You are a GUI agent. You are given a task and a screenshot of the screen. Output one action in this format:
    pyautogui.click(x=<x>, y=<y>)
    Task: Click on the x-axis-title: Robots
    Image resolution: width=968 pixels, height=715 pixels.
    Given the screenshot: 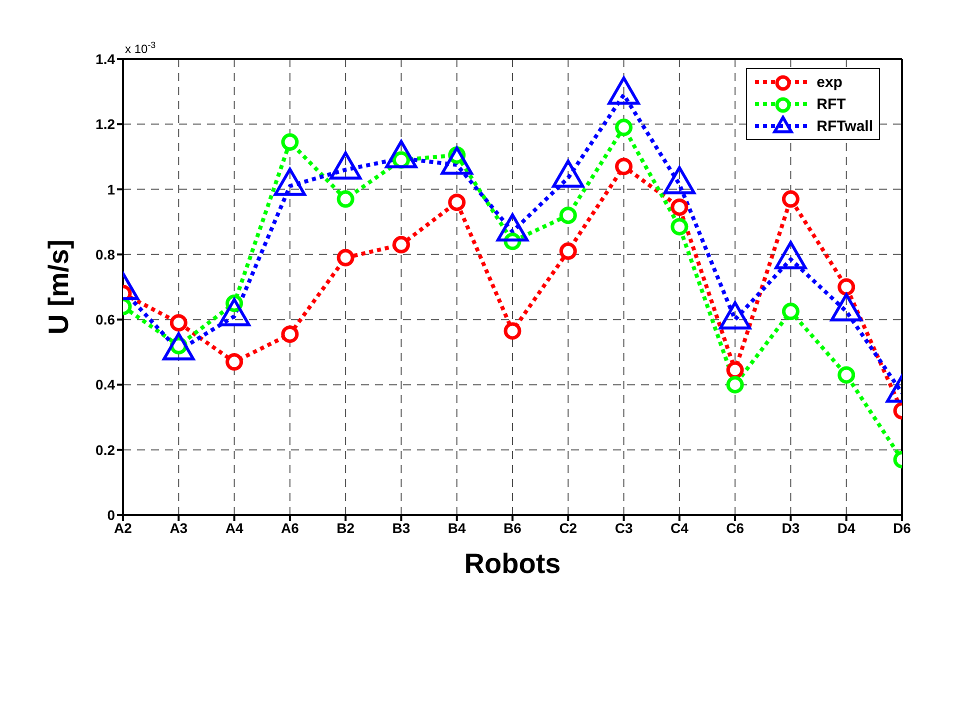 What is the action you would take?
    pyautogui.click(x=512, y=563)
    